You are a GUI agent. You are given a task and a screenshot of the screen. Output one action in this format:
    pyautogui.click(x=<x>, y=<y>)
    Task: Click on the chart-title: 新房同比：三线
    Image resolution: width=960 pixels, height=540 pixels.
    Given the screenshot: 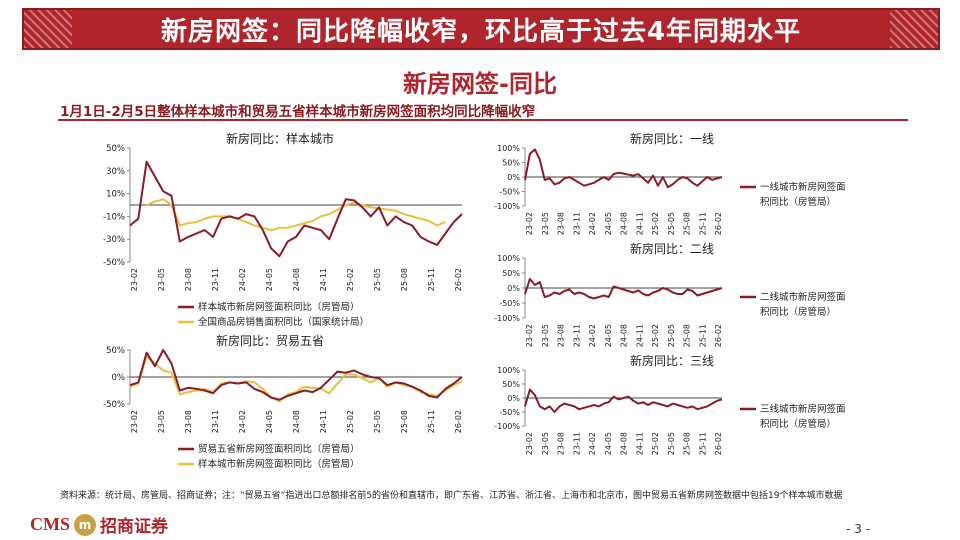 What is the action you would take?
    pyautogui.click(x=672, y=360)
    